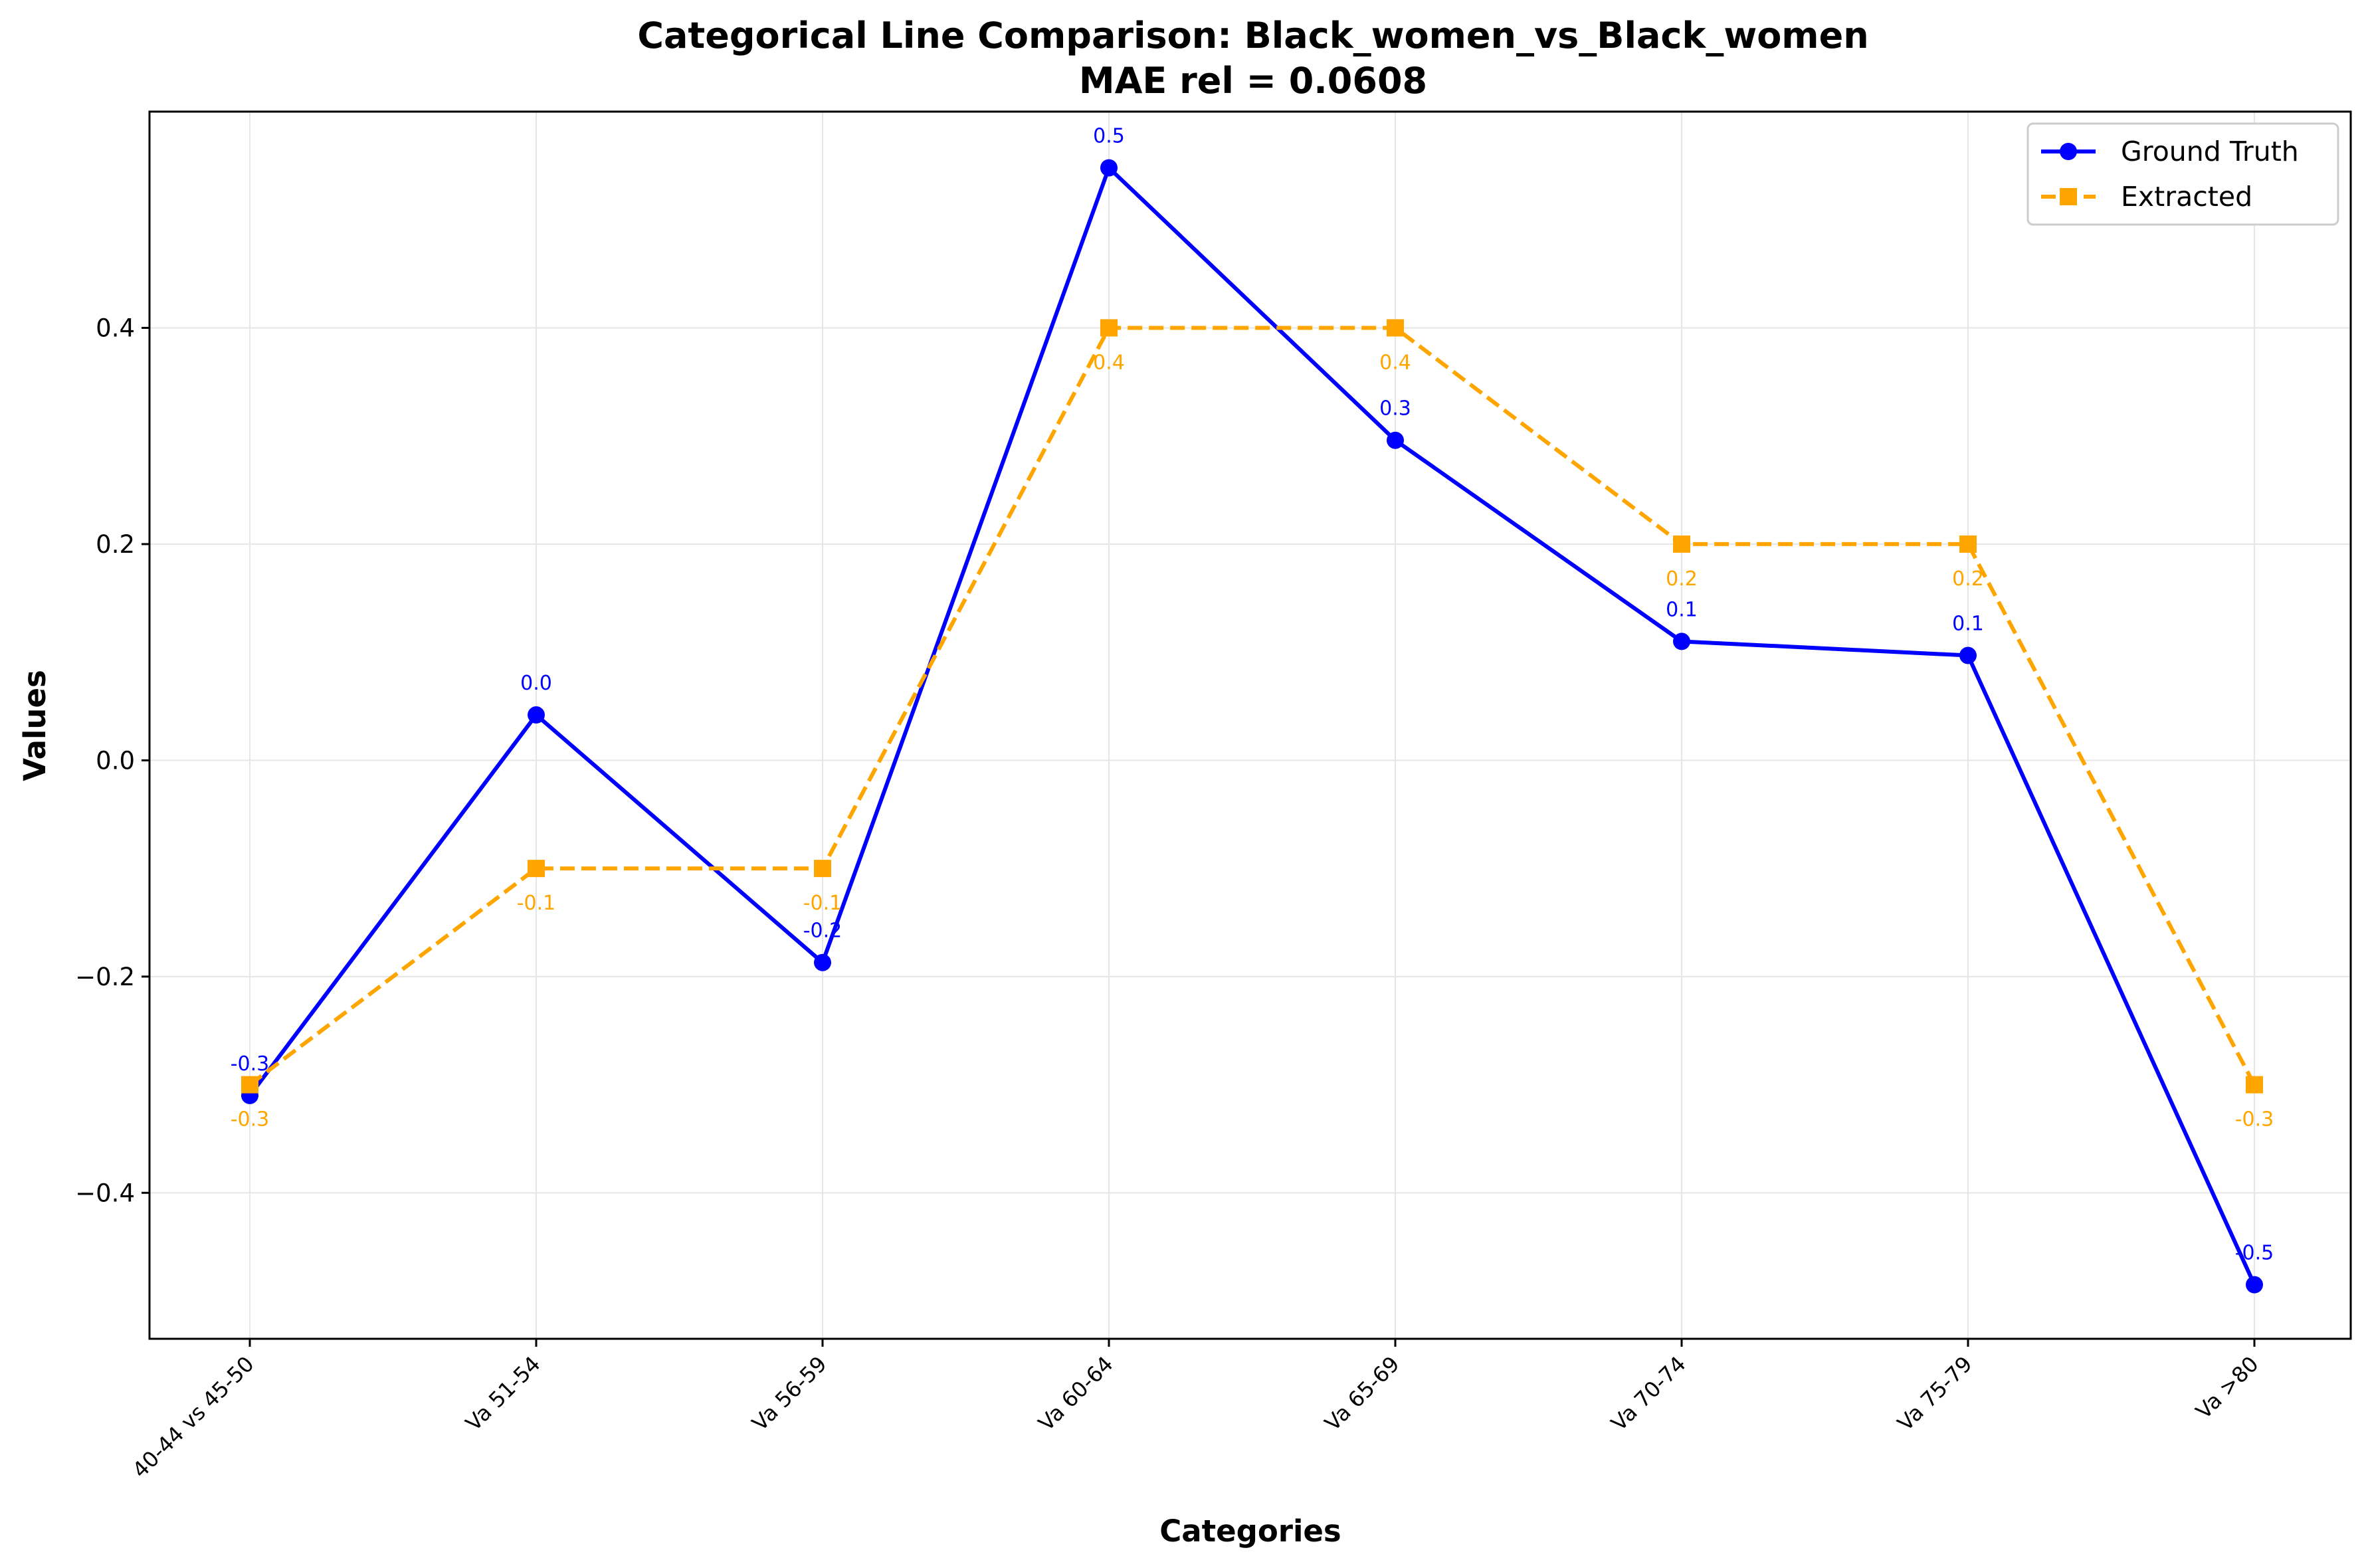  What do you see at coordinates (1934, 1393) in the screenshot?
I see `x-tick-label: Va 75-79` at bounding box center [1934, 1393].